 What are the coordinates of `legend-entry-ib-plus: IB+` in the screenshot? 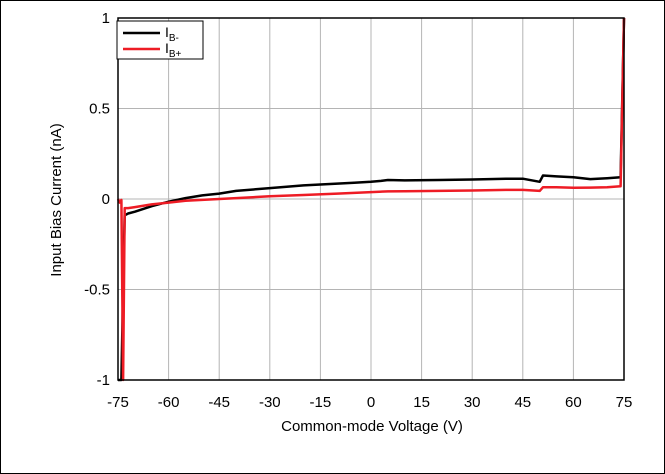 It's located at (173, 50).